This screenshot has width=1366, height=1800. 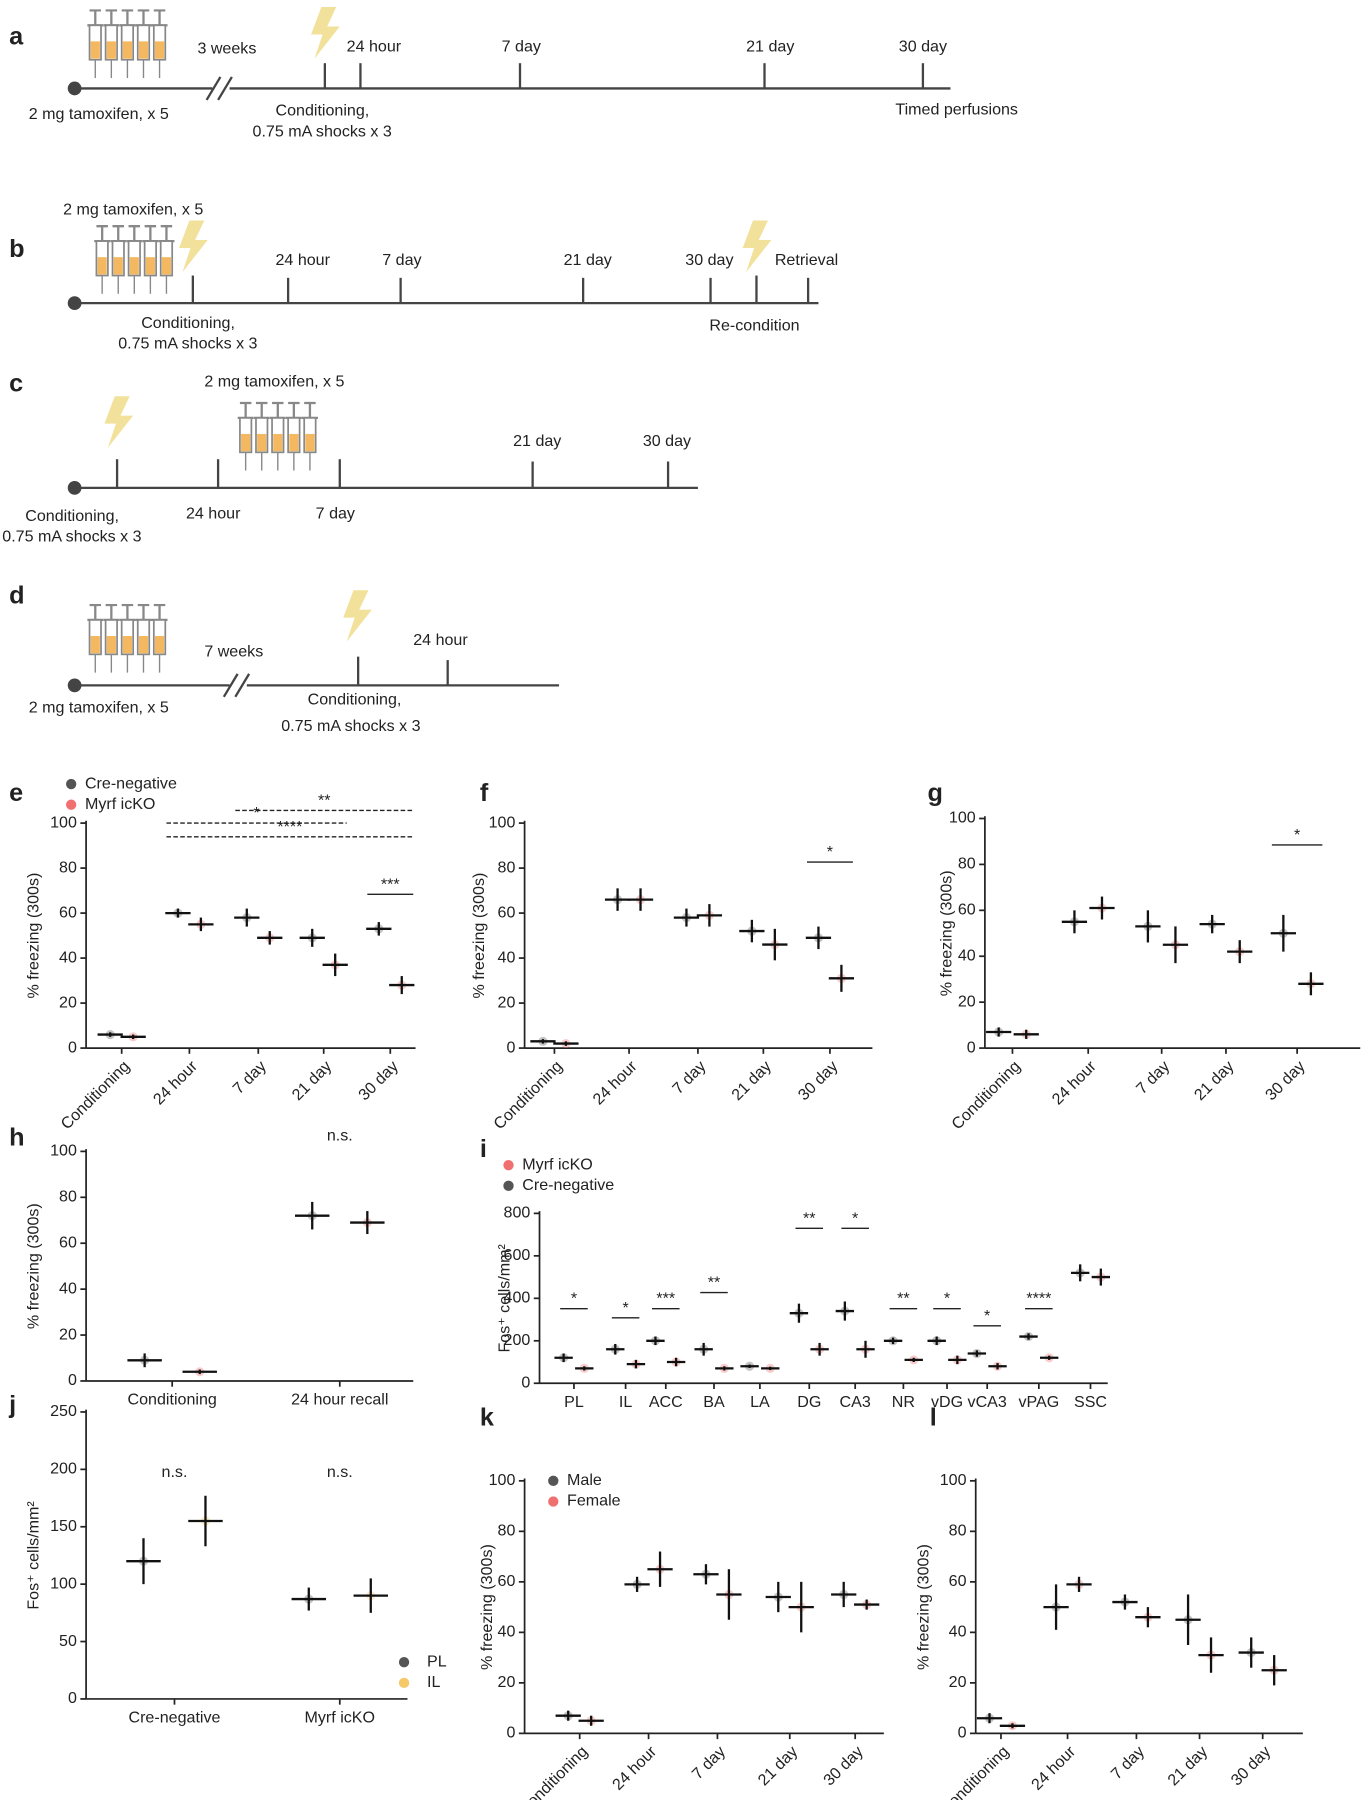 I want to click on legend-label: Female, so click(x=594, y=1501).